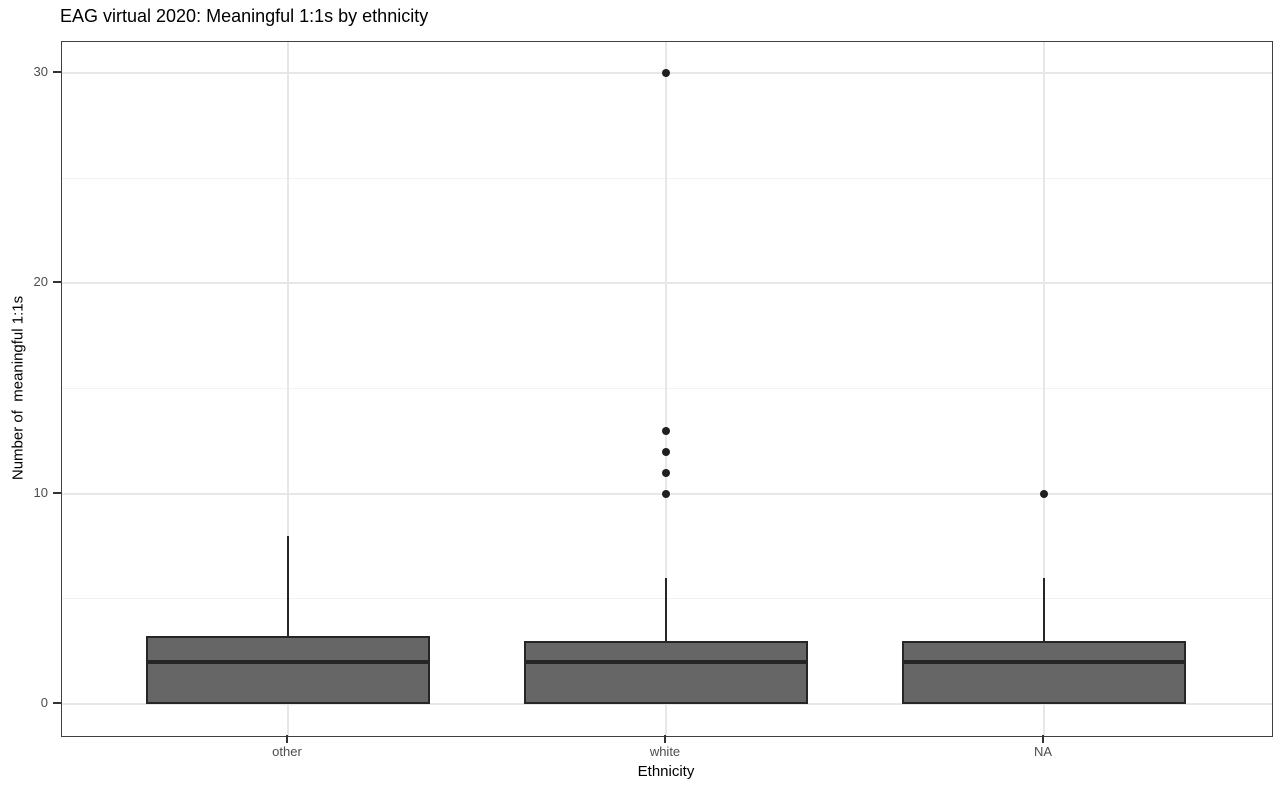  Describe the element at coordinates (44, 702) in the screenshot. I see `y-tick-label: 0` at that location.